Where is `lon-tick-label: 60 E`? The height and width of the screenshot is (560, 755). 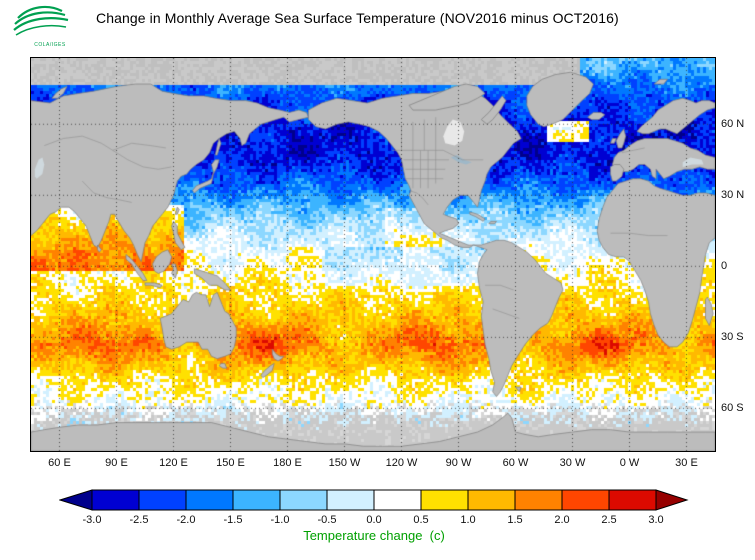
lon-tick-label: 60 E is located at coordinates (59, 463).